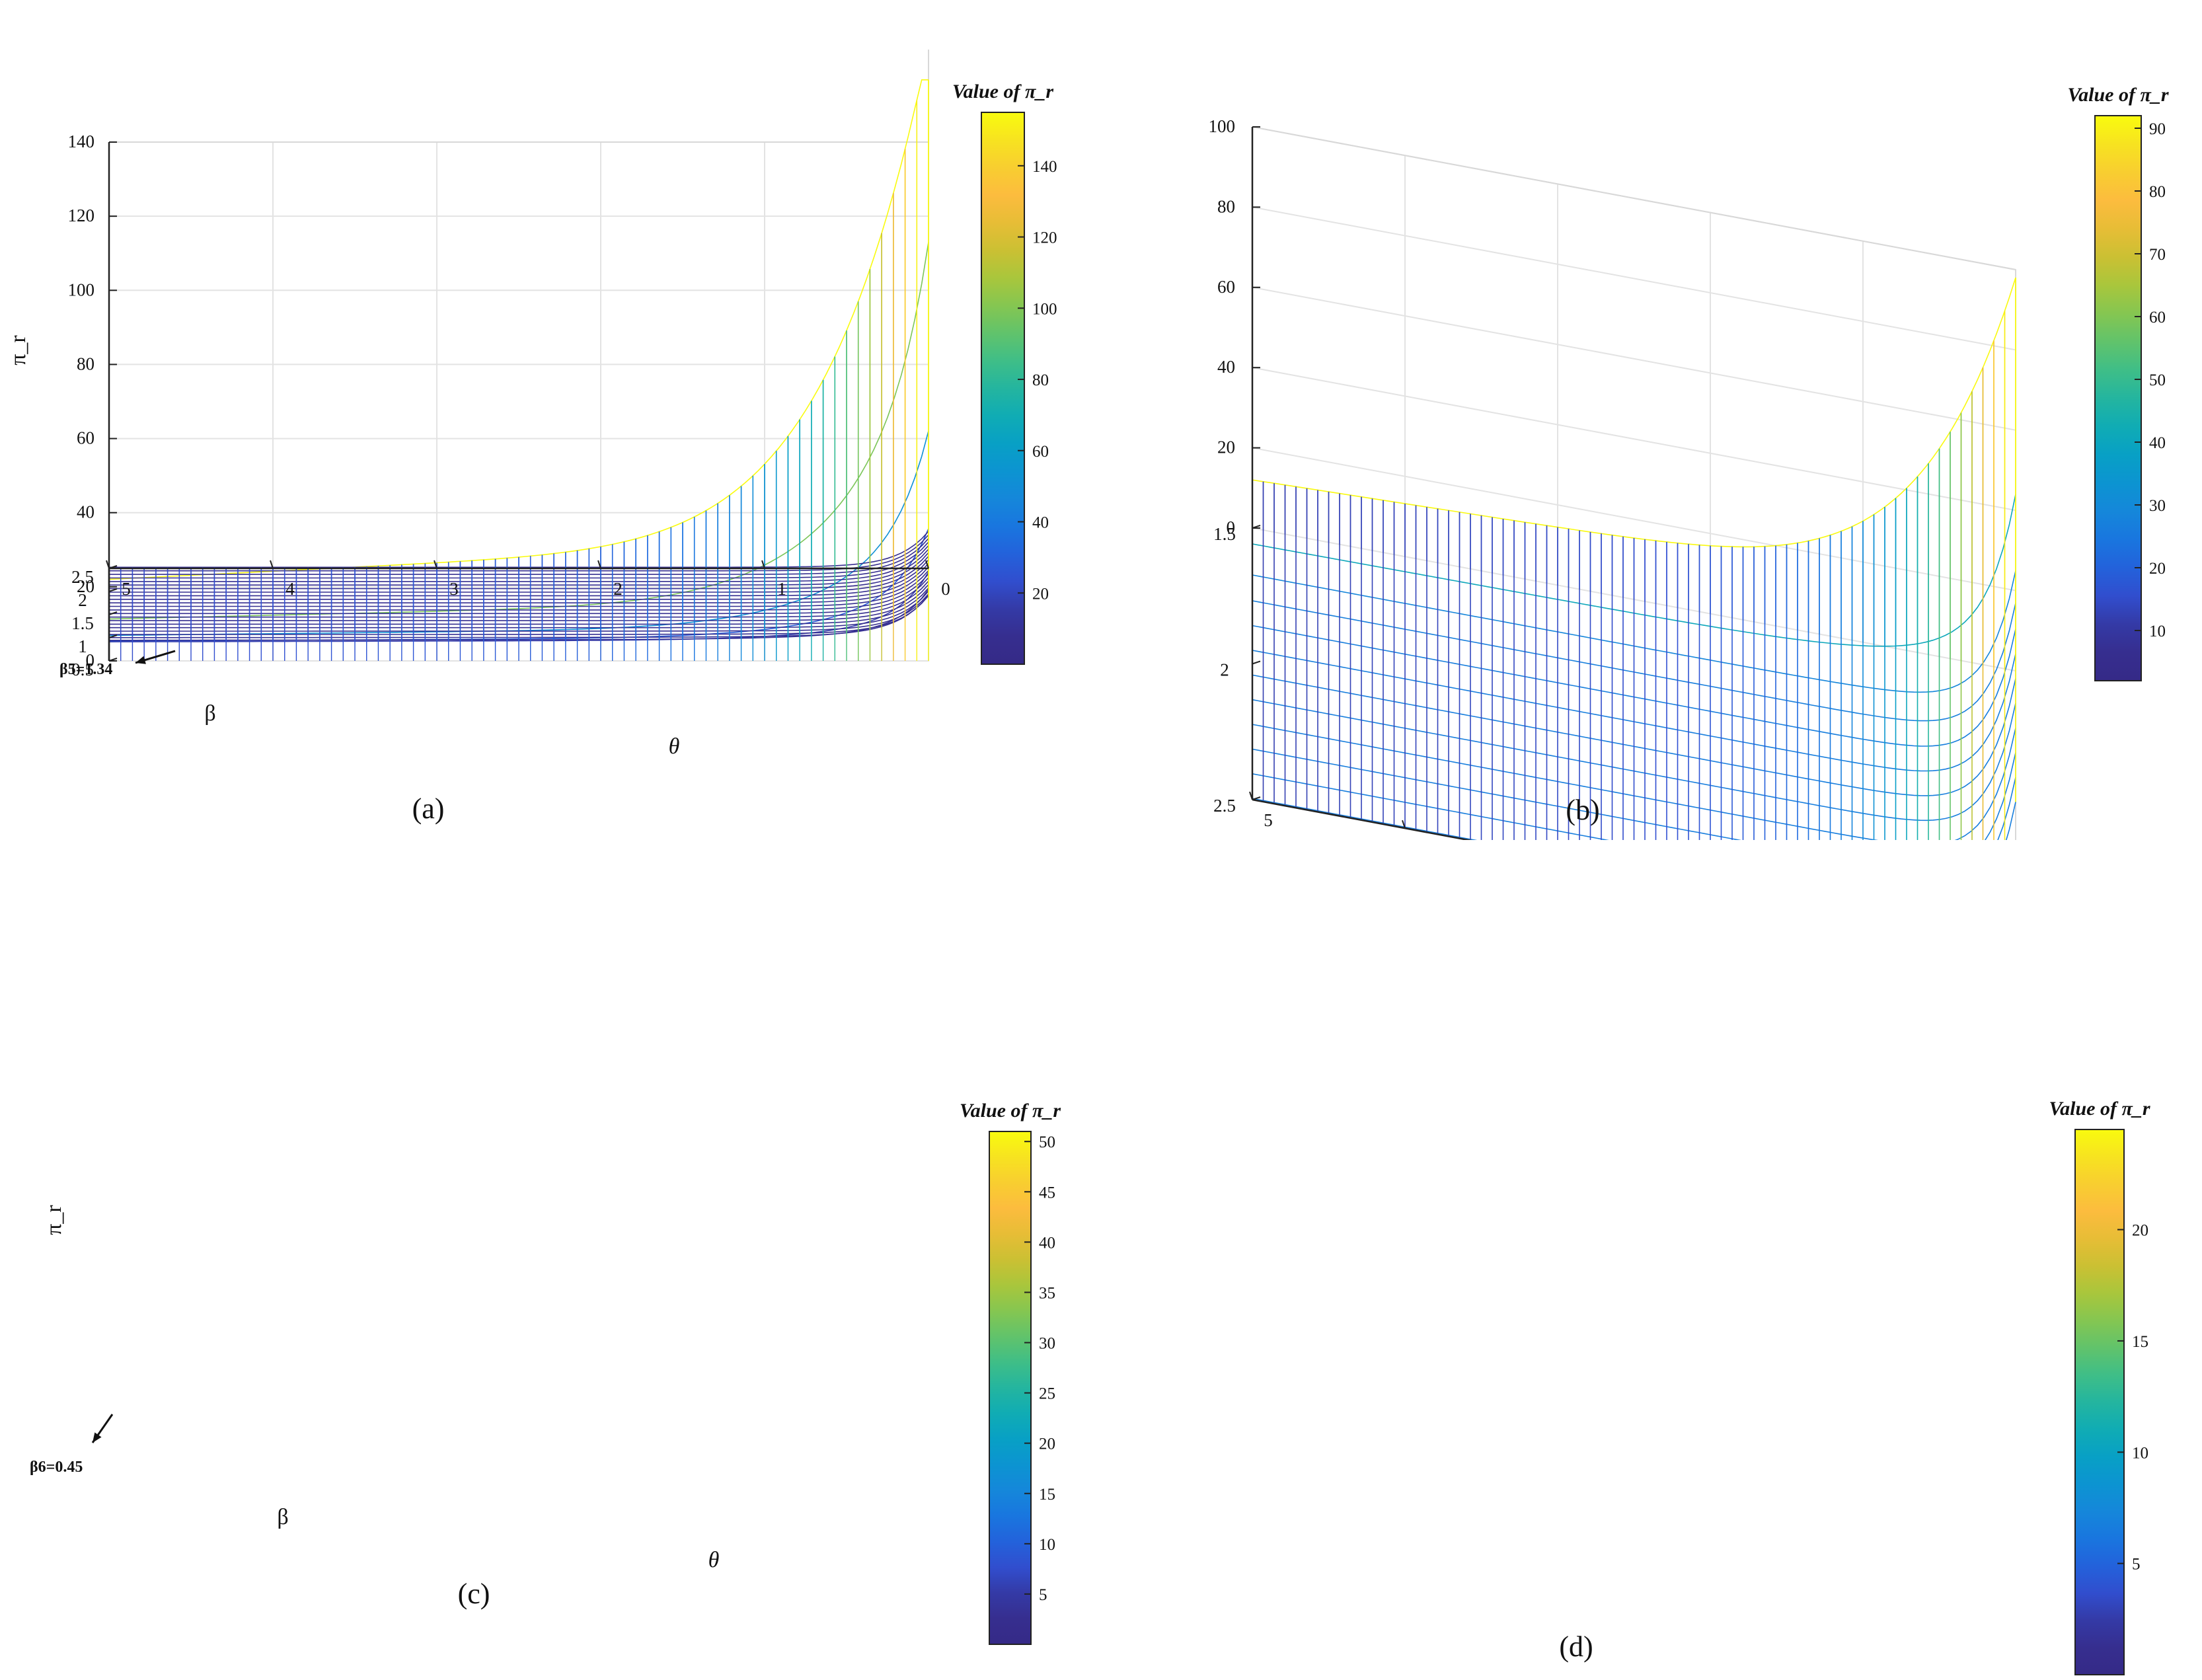  Describe the element at coordinates (714, 1560) in the screenshot. I see `x-axis-label: θ` at that location.